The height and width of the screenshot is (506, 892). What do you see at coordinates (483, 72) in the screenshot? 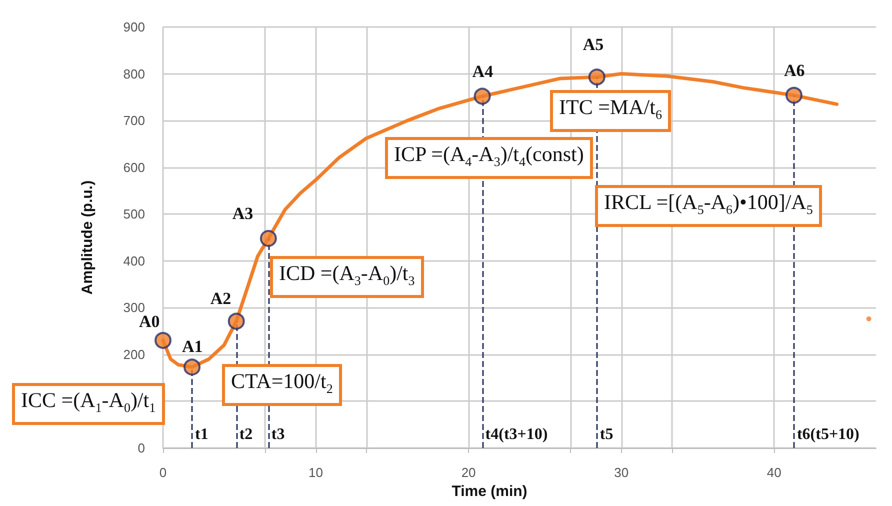
I see `annotation: A4` at bounding box center [483, 72].